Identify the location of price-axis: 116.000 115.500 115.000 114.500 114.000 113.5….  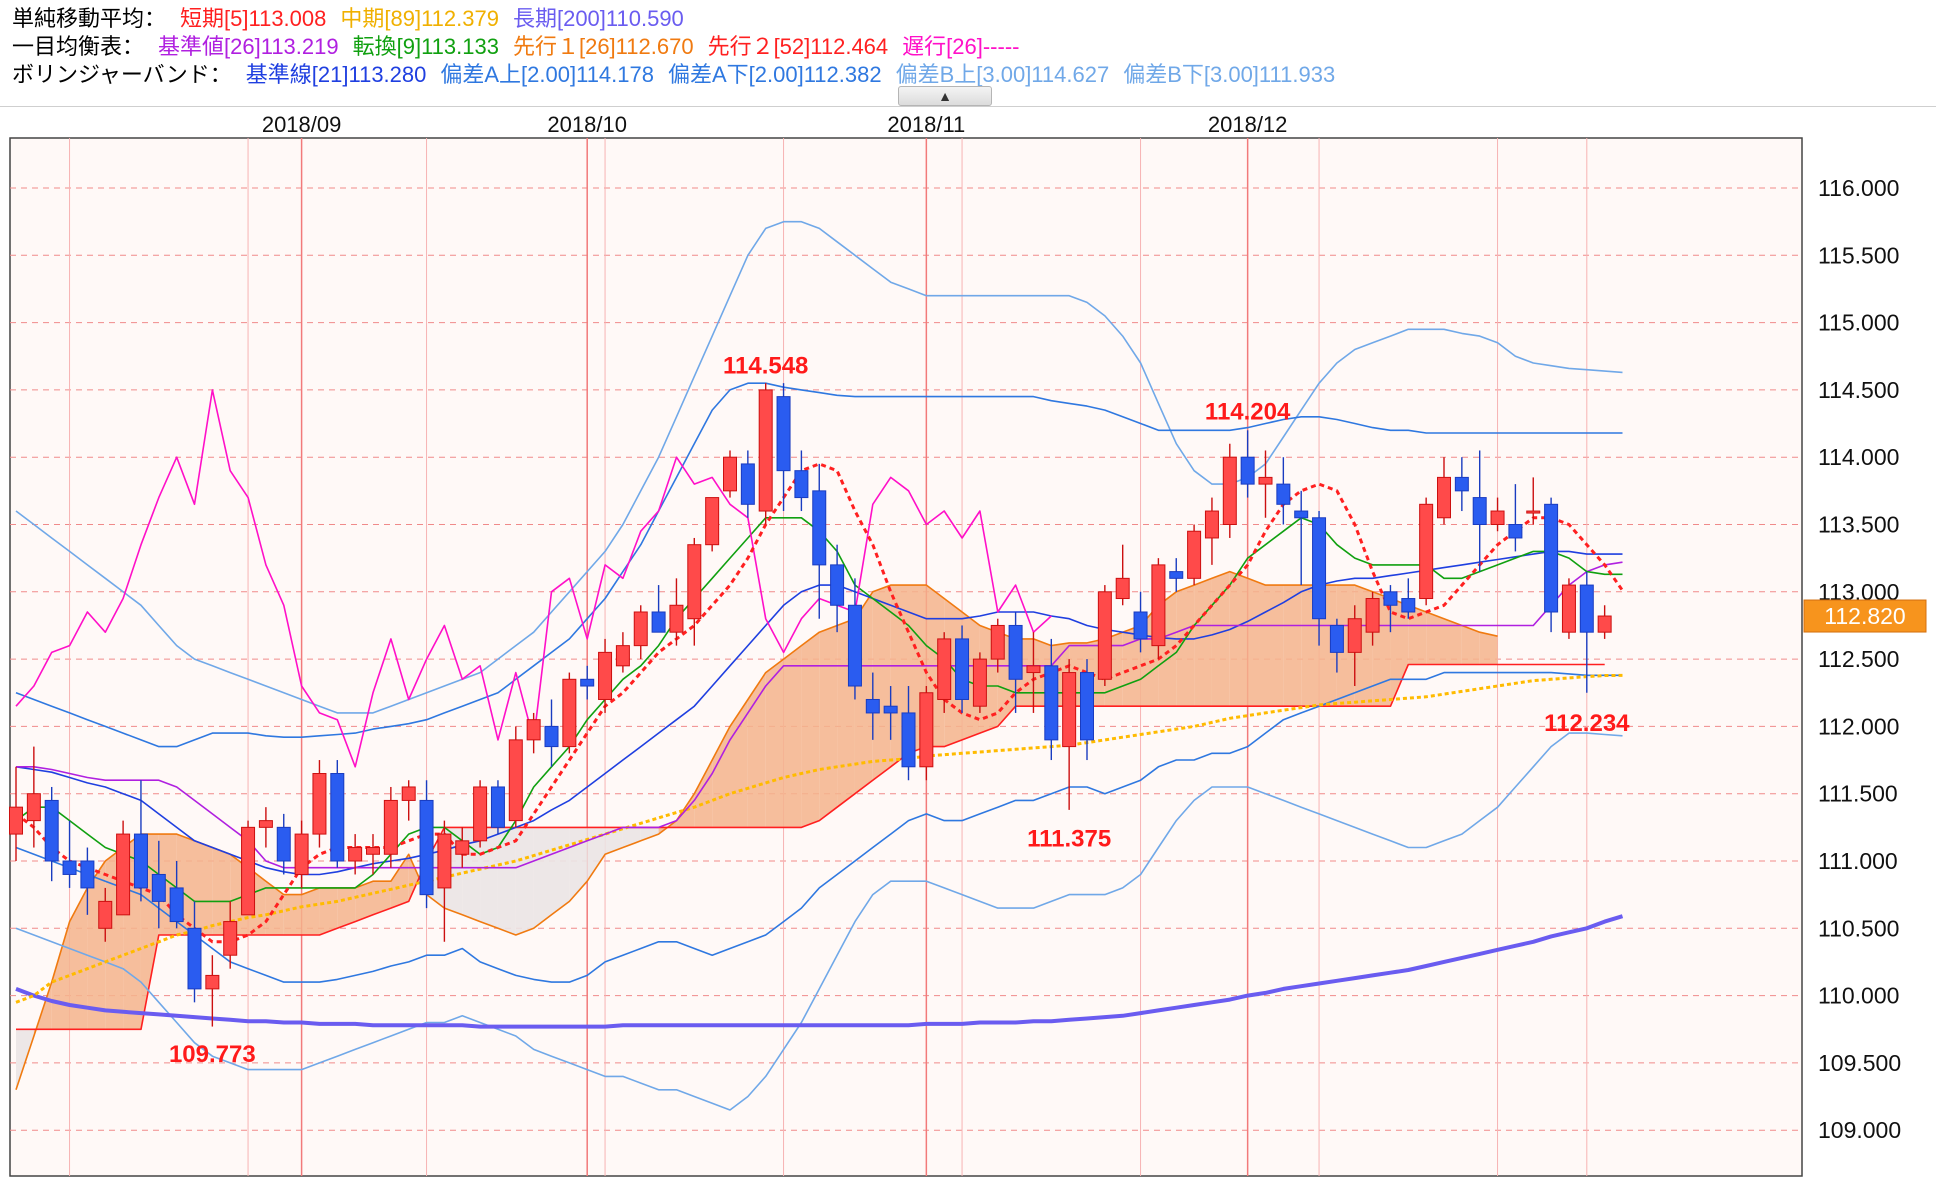
(1859, 659).